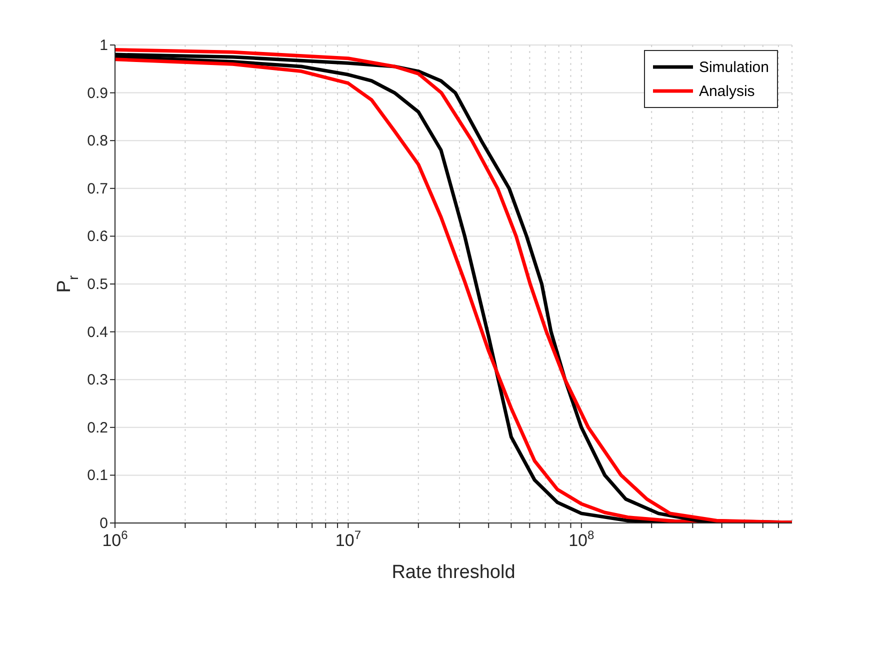 This screenshot has width=875, height=657. I want to click on y-tick-label: 0.8, so click(97, 141).